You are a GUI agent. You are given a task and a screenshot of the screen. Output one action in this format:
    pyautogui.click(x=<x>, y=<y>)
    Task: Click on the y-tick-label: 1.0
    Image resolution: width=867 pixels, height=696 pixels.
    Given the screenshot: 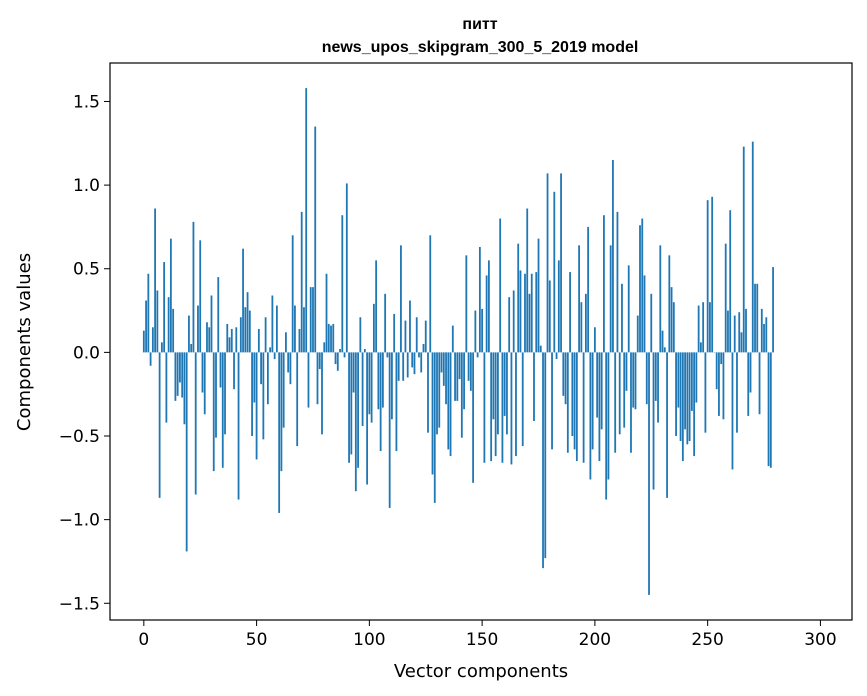 What is the action you would take?
    pyautogui.click(x=86, y=186)
    